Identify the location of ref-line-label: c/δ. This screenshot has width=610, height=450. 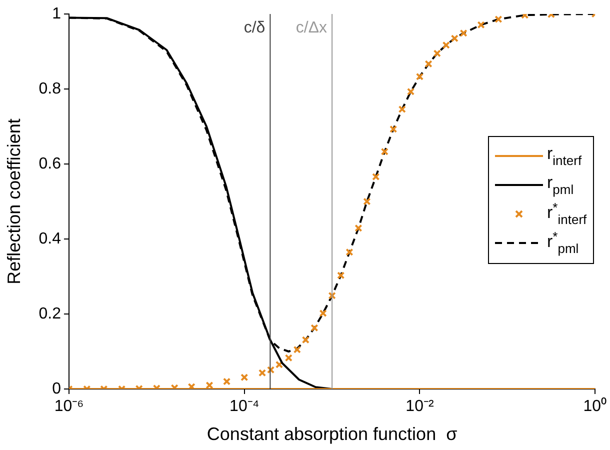
(255, 27).